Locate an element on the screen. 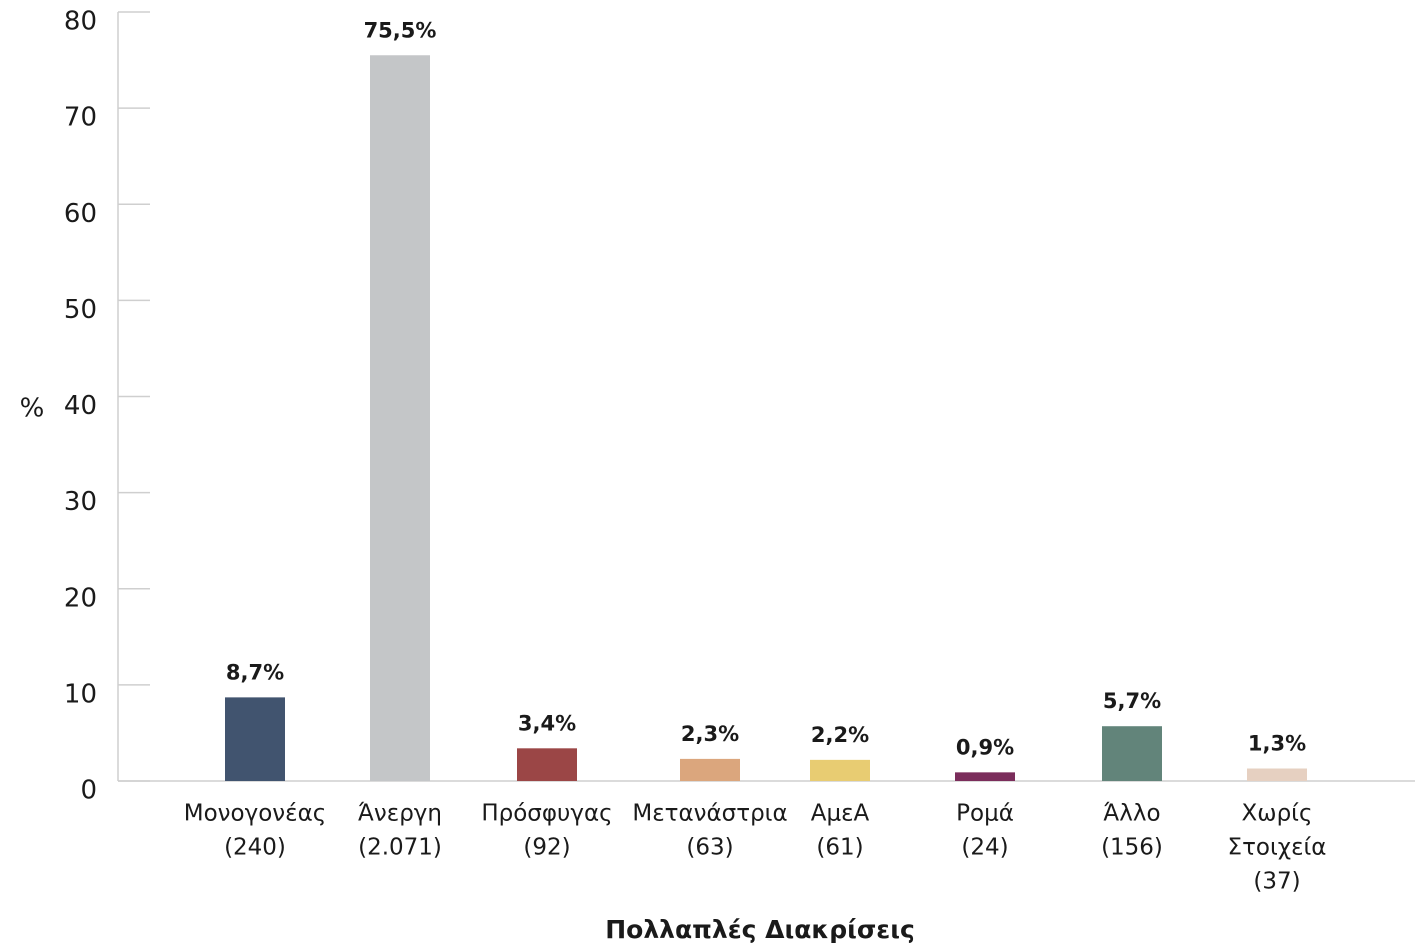  x-tick-label: (24) is located at coordinates (984, 848).